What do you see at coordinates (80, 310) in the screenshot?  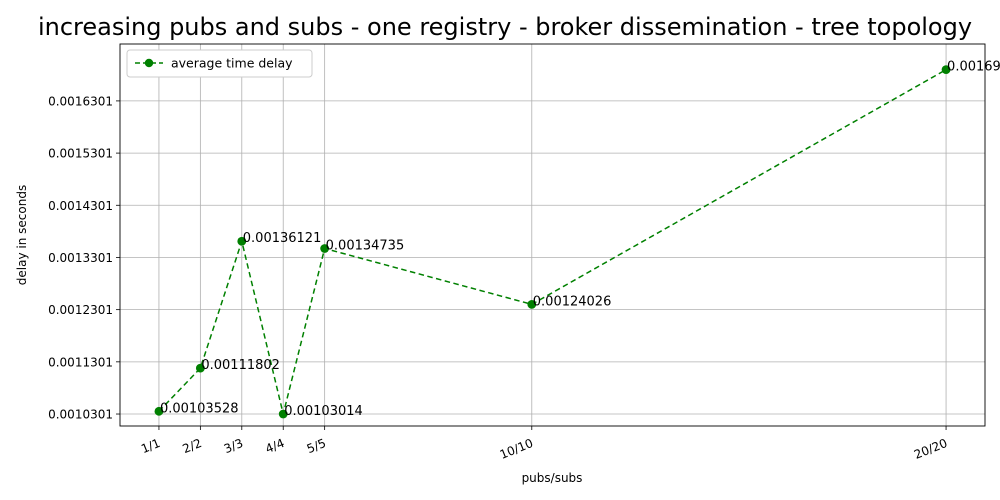 I see `y-tick-label: 0.0012301` at bounding box center [80, 310].